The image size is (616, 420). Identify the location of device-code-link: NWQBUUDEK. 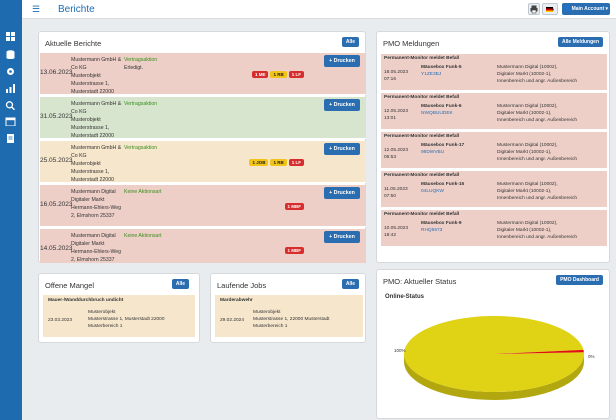
(437, 113).